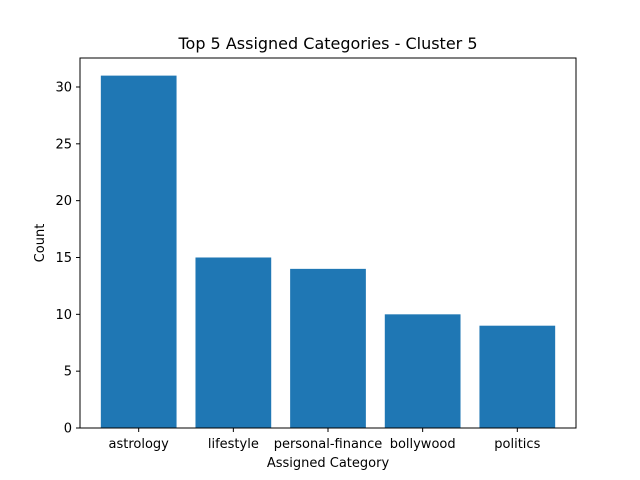  Describe the element at coordinates (327, 43) in the screenshot. I see `chart-title: Top 5 Assigned Categories - Cluster 5` at that location.